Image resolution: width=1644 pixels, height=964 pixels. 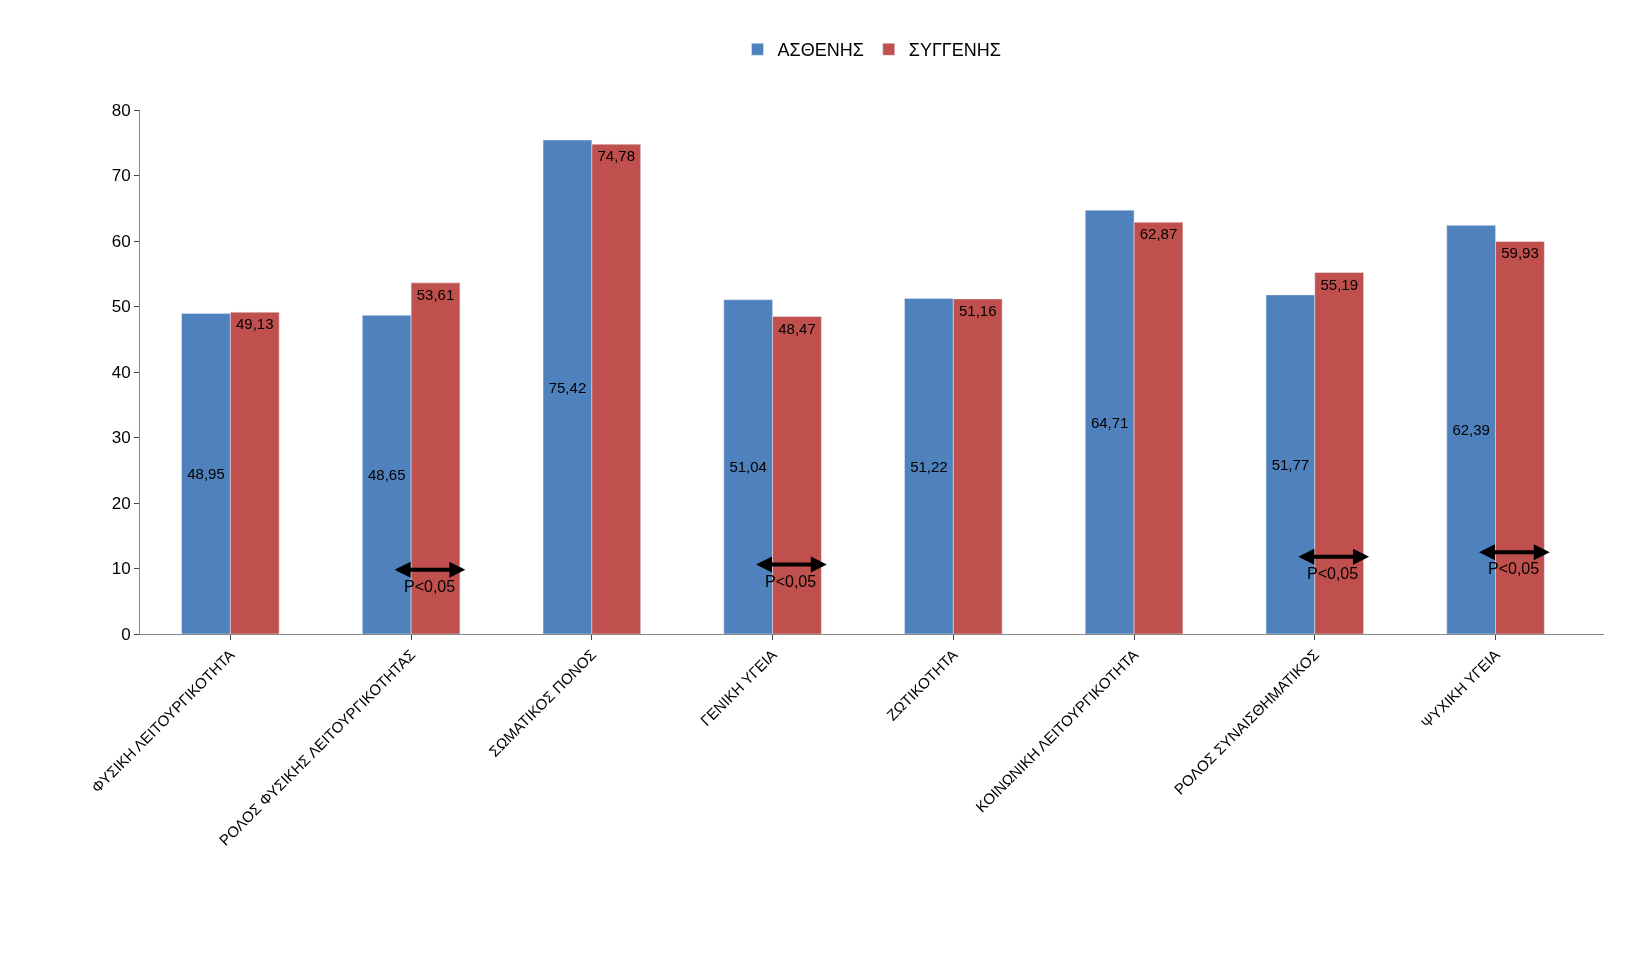 What do you see at coordinates (255, 324) in the screenshot?
I see `data-label: 49,13` at bounding box center [255, 324].